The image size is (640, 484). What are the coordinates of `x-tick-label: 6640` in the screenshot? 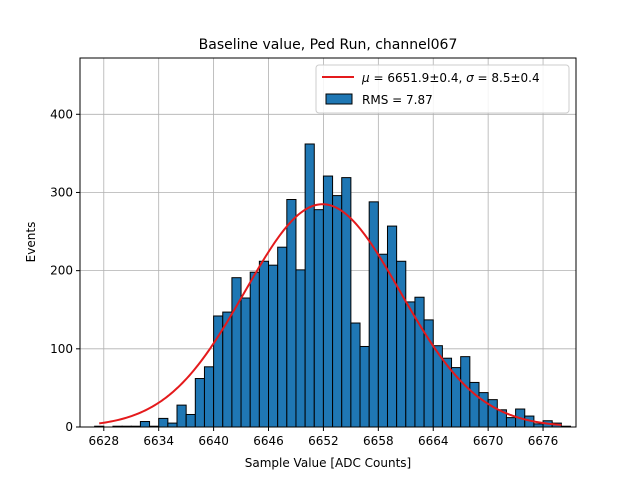 It's located at (213, 441).